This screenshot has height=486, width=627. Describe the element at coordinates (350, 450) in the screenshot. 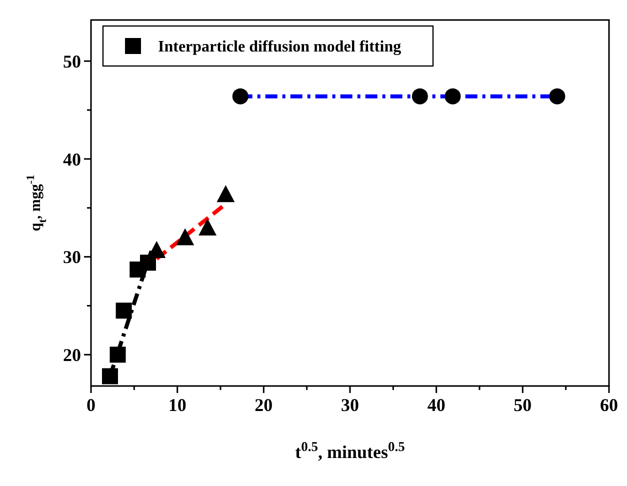

I see `x-axis-title: t$^{0.5}$, minutes$^{0.5}$` at that location.